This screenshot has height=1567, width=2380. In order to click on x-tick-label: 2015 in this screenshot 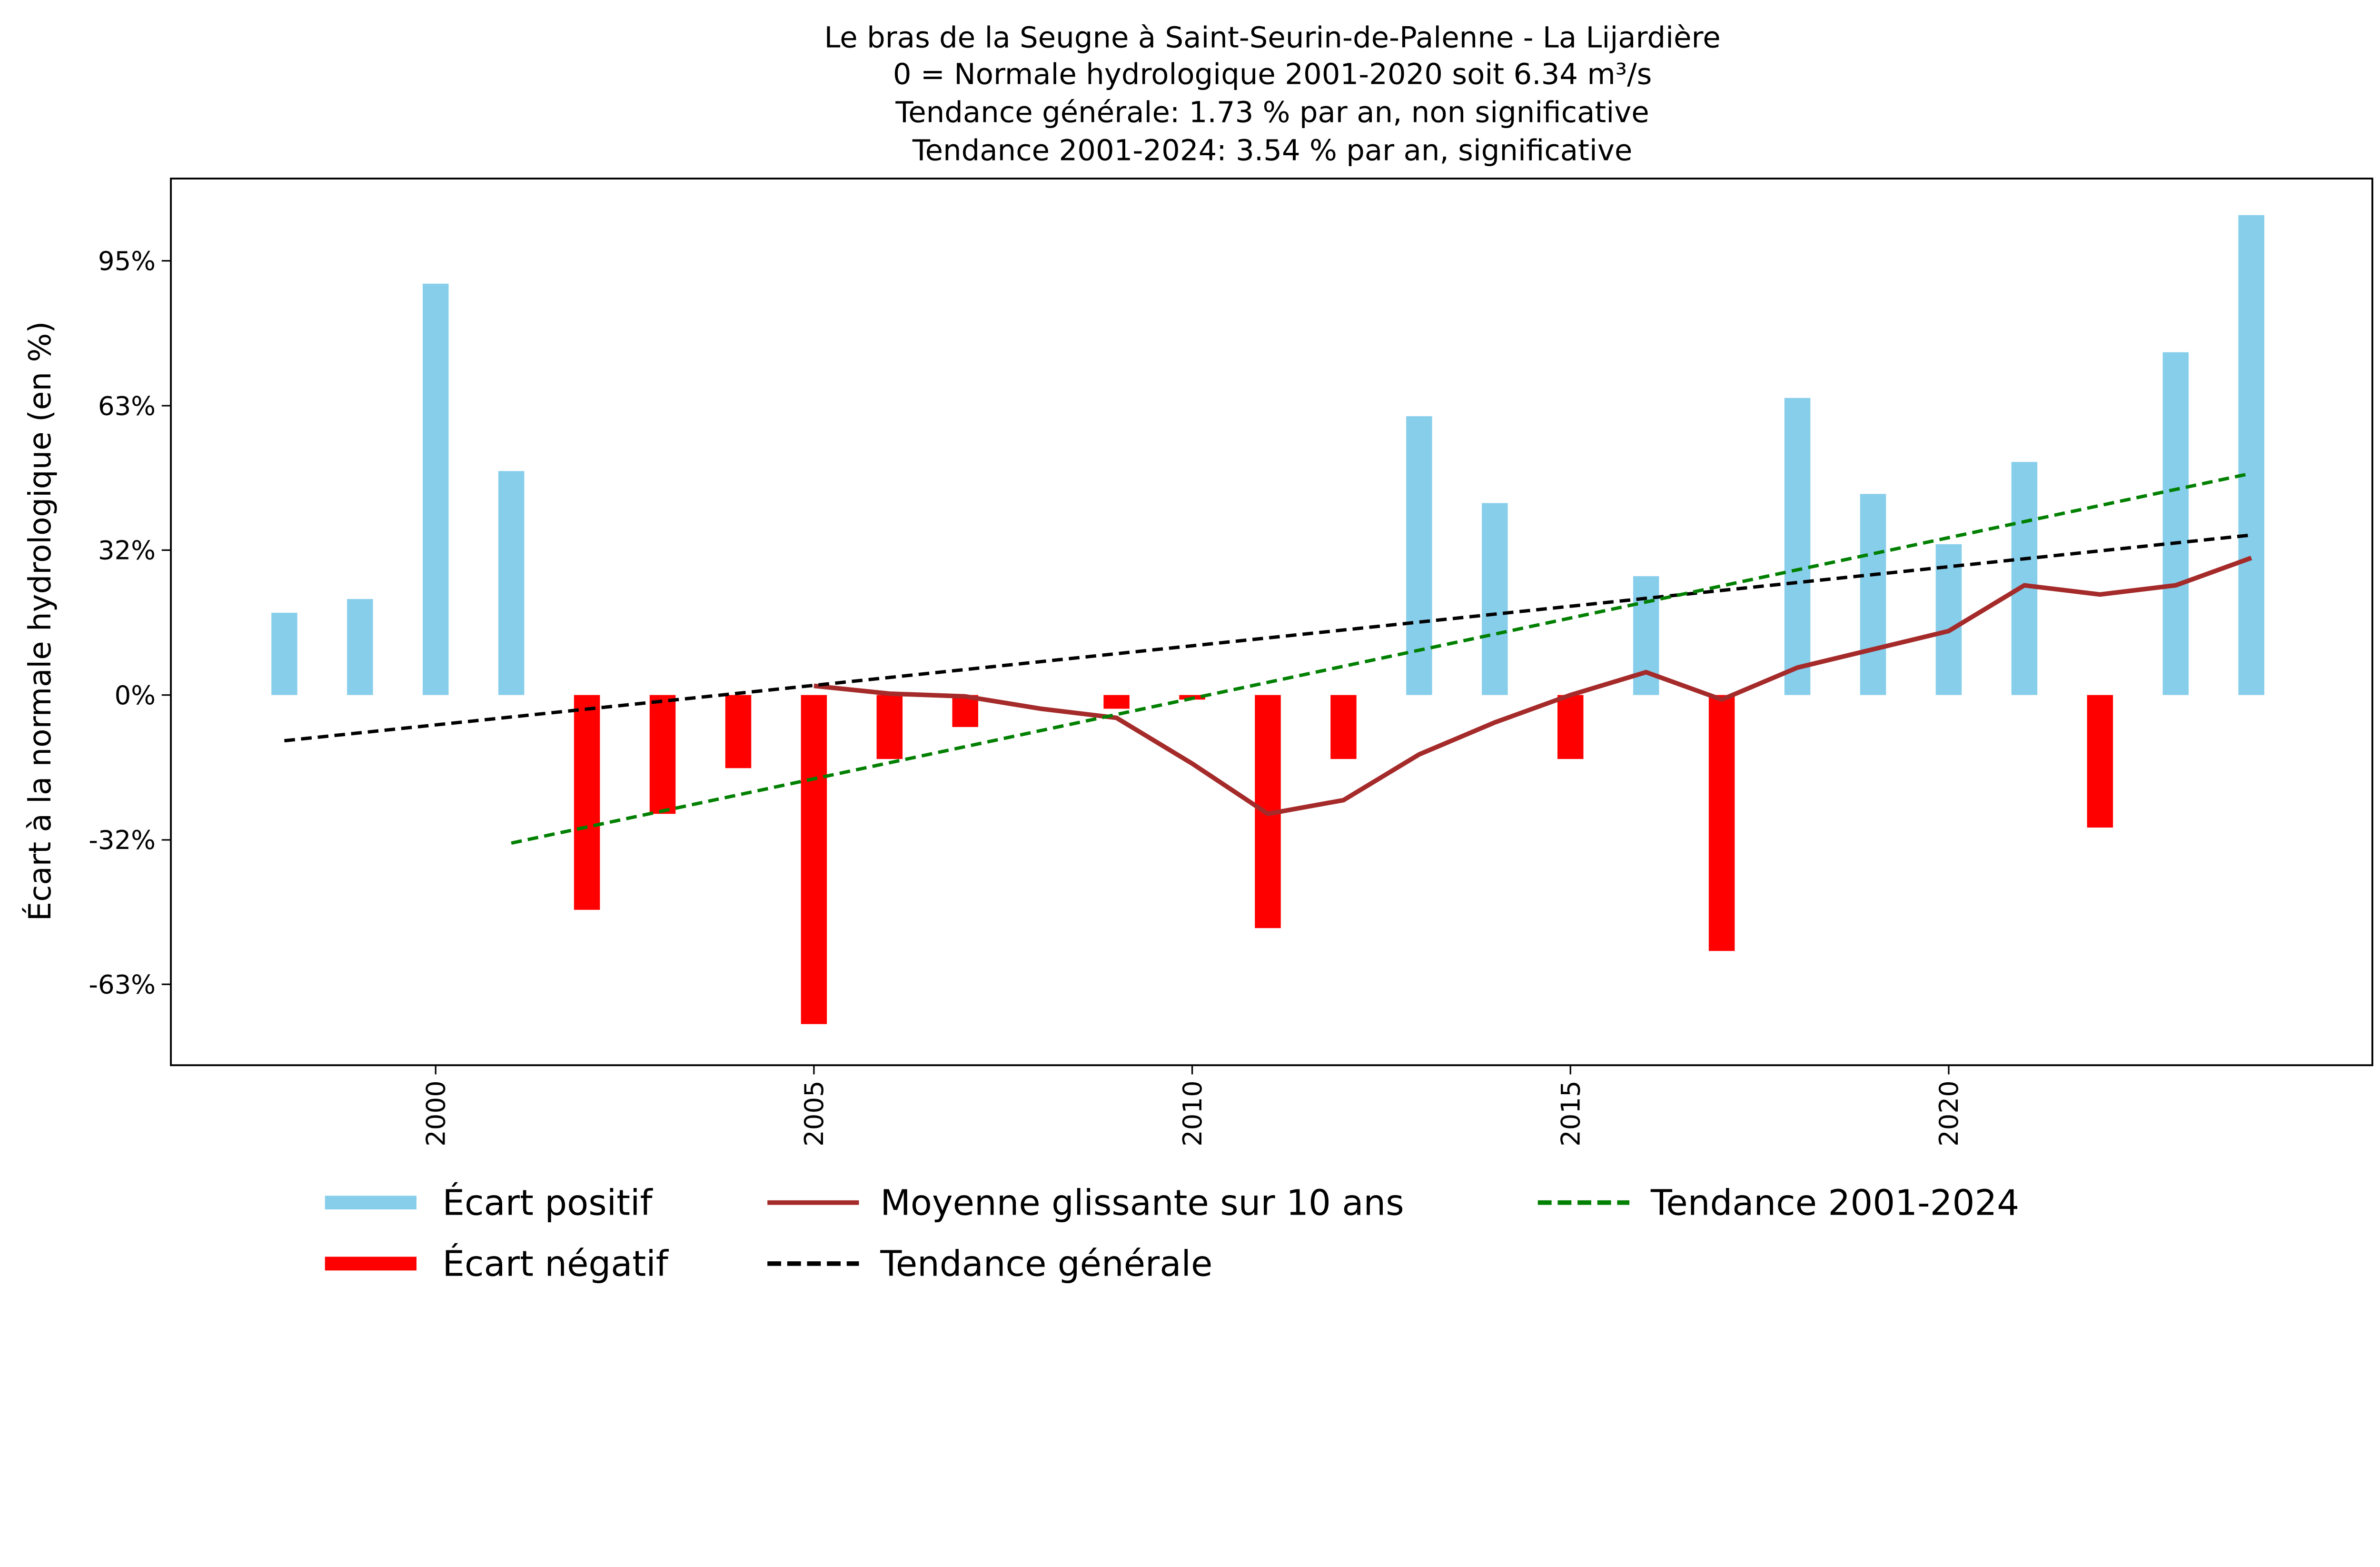, I will do `click(1570, 1113)`.